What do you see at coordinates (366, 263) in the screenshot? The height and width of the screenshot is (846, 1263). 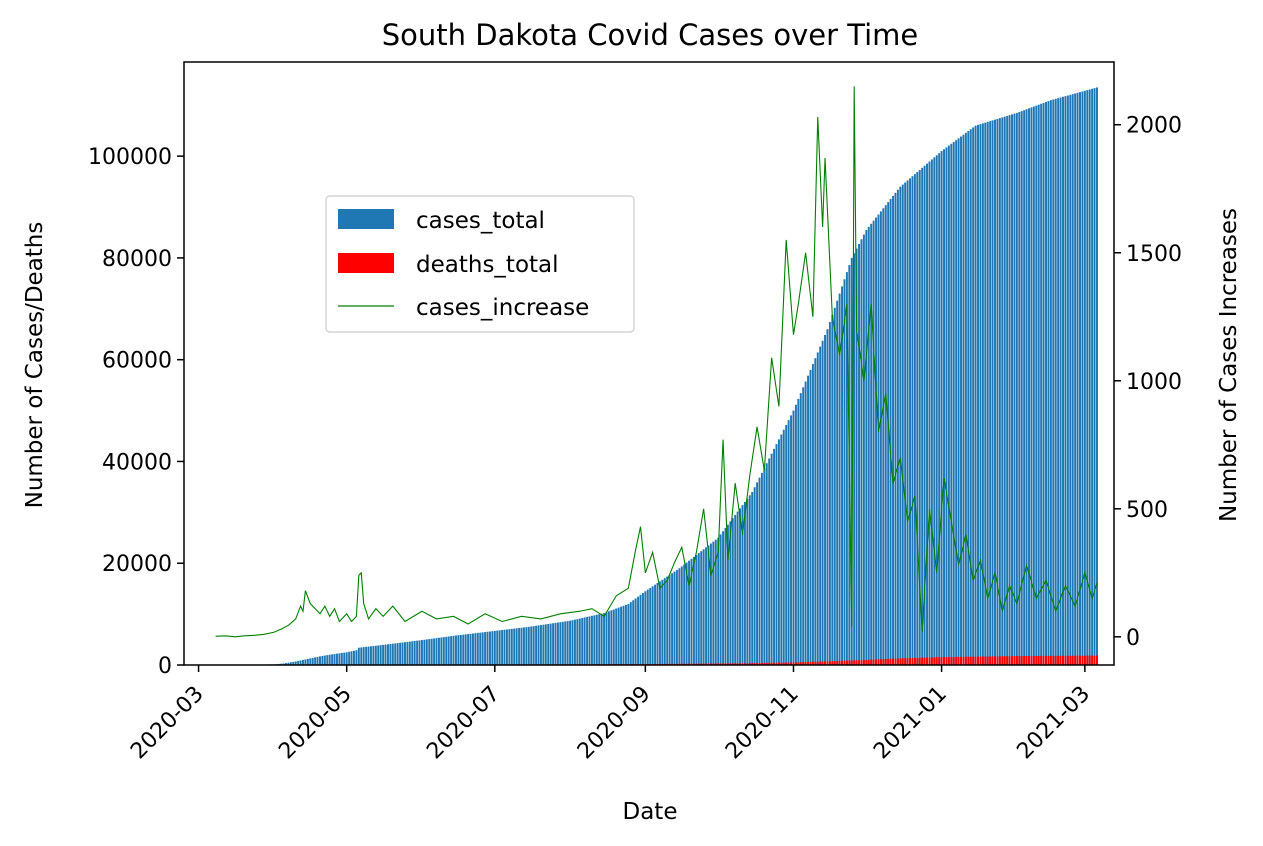 I see `legend-swatch-deaths-total` at bounding box center [366, 263].